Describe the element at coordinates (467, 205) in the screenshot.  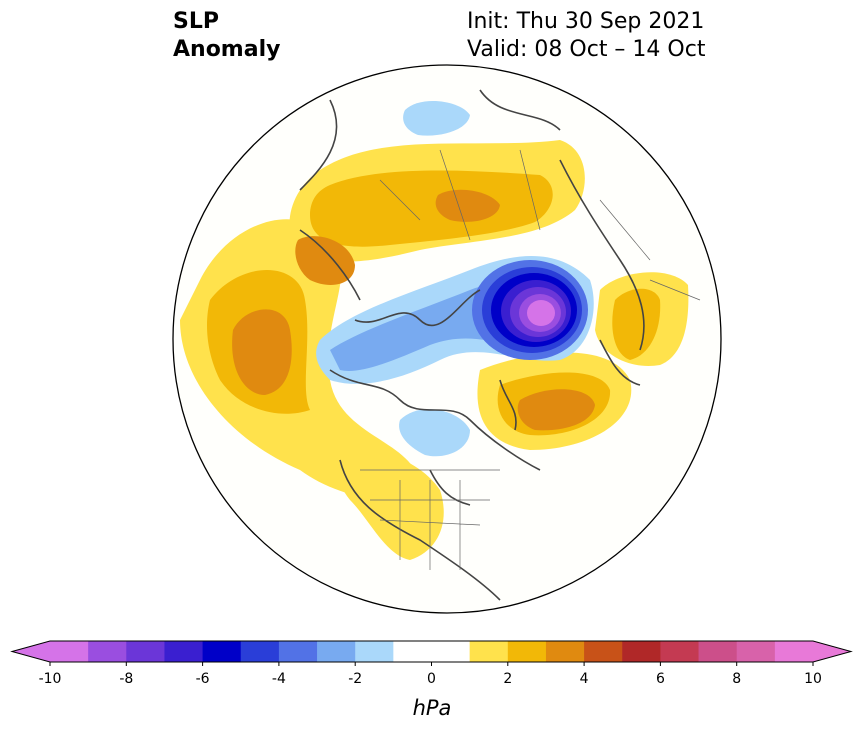
I see `siberia-high-core-west` at that location.